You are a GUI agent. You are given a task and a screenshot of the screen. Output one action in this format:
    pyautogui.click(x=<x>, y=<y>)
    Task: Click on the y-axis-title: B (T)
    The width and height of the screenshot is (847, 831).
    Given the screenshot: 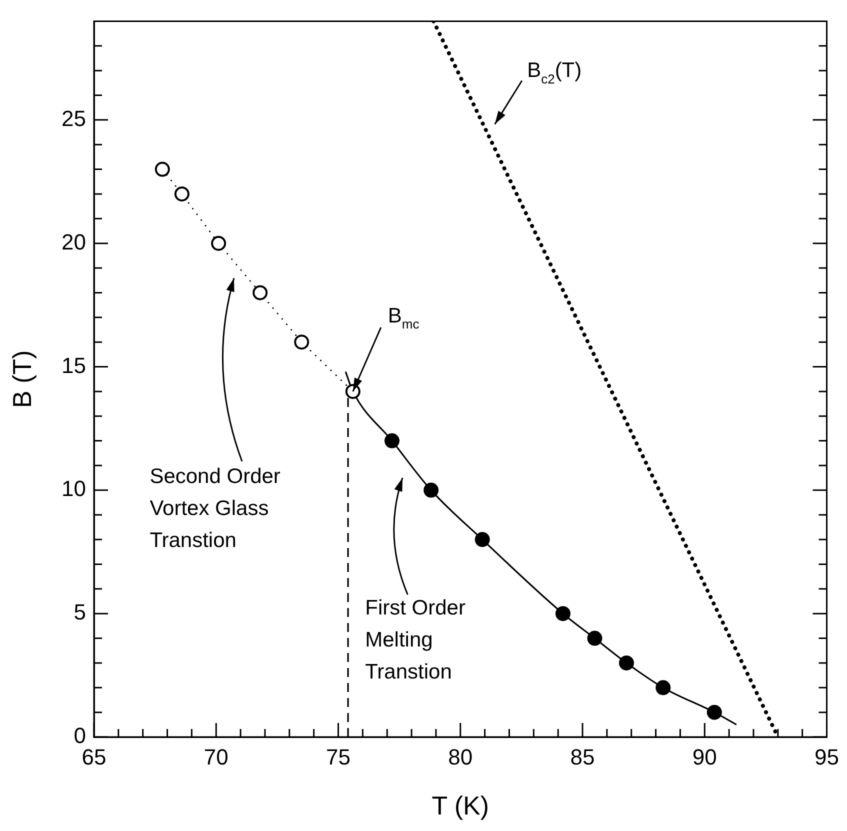 What is the action you would take?
    pyautogui.click(x=21, y=379)
    